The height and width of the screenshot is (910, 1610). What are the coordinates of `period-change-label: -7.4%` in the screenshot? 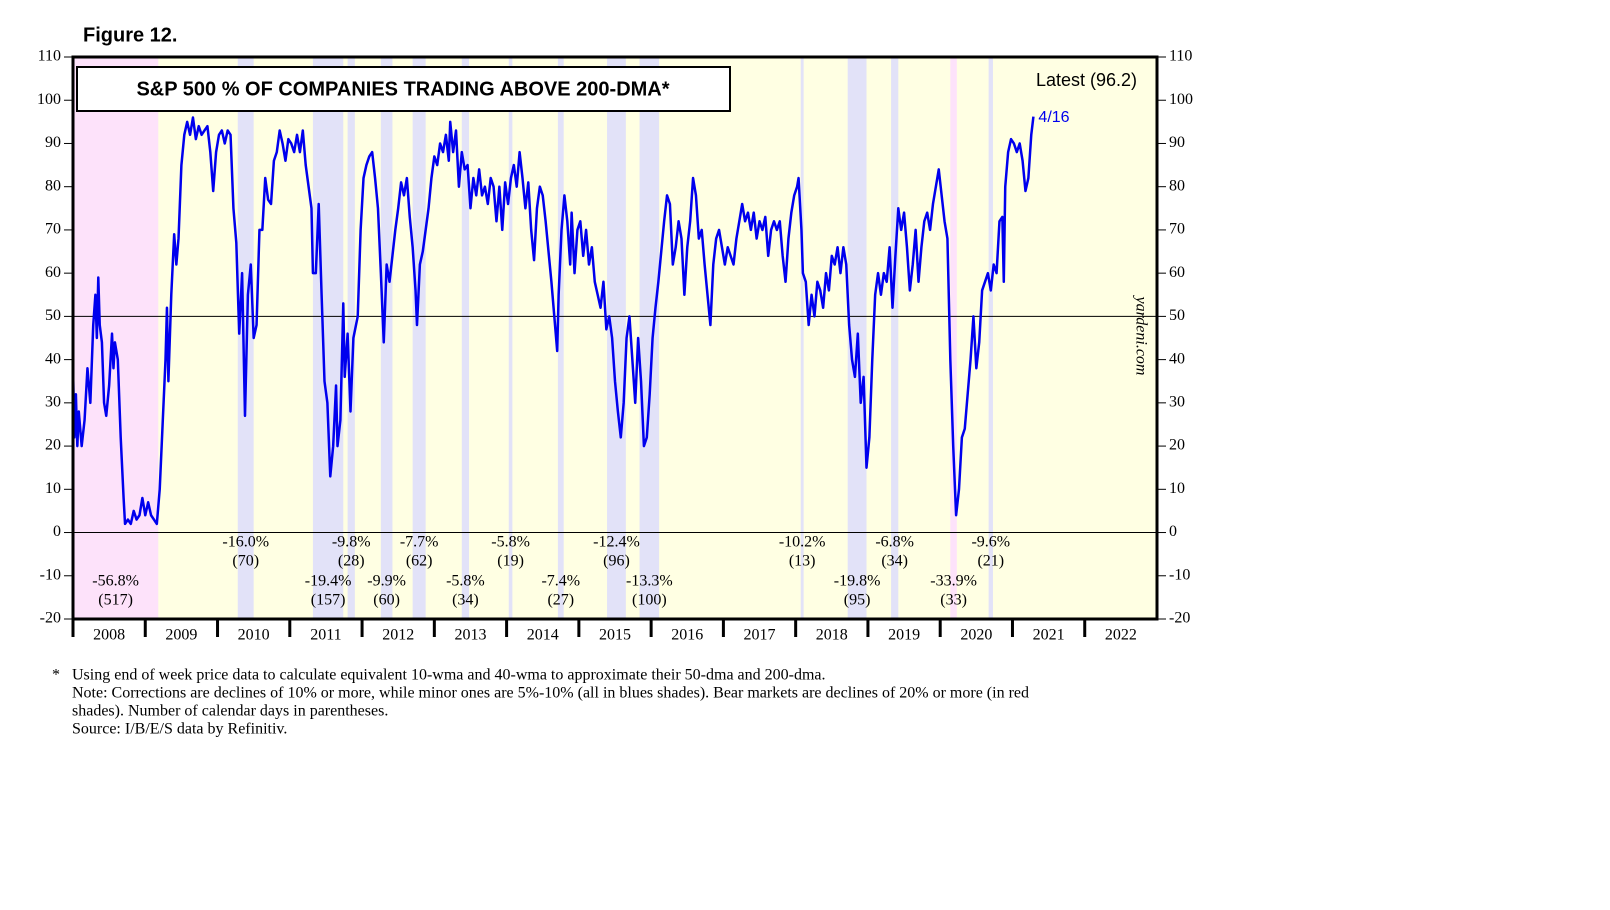 It's located at (560, 581).